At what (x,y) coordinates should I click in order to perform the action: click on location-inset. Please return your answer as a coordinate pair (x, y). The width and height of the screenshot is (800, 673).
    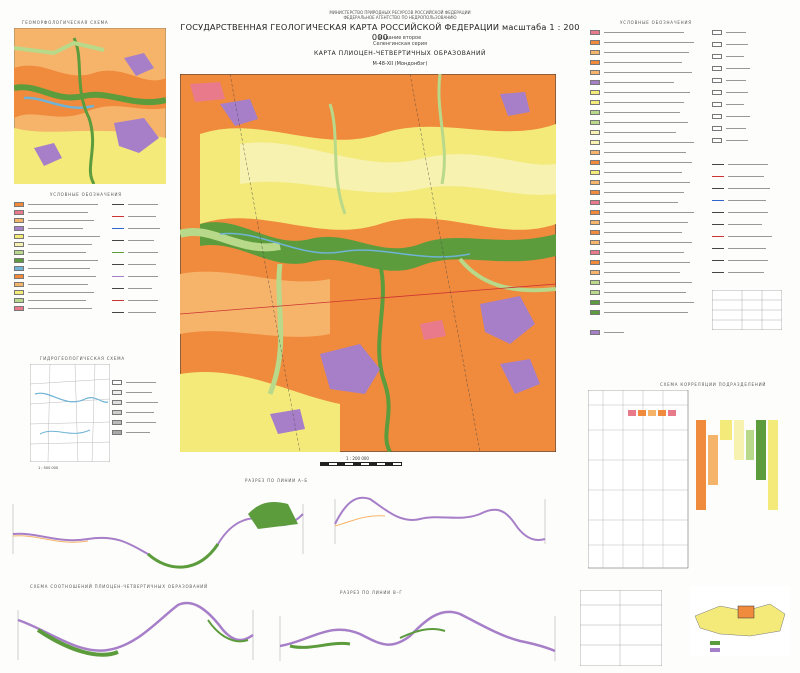
    Looking at the image, I should click on (740, 621).